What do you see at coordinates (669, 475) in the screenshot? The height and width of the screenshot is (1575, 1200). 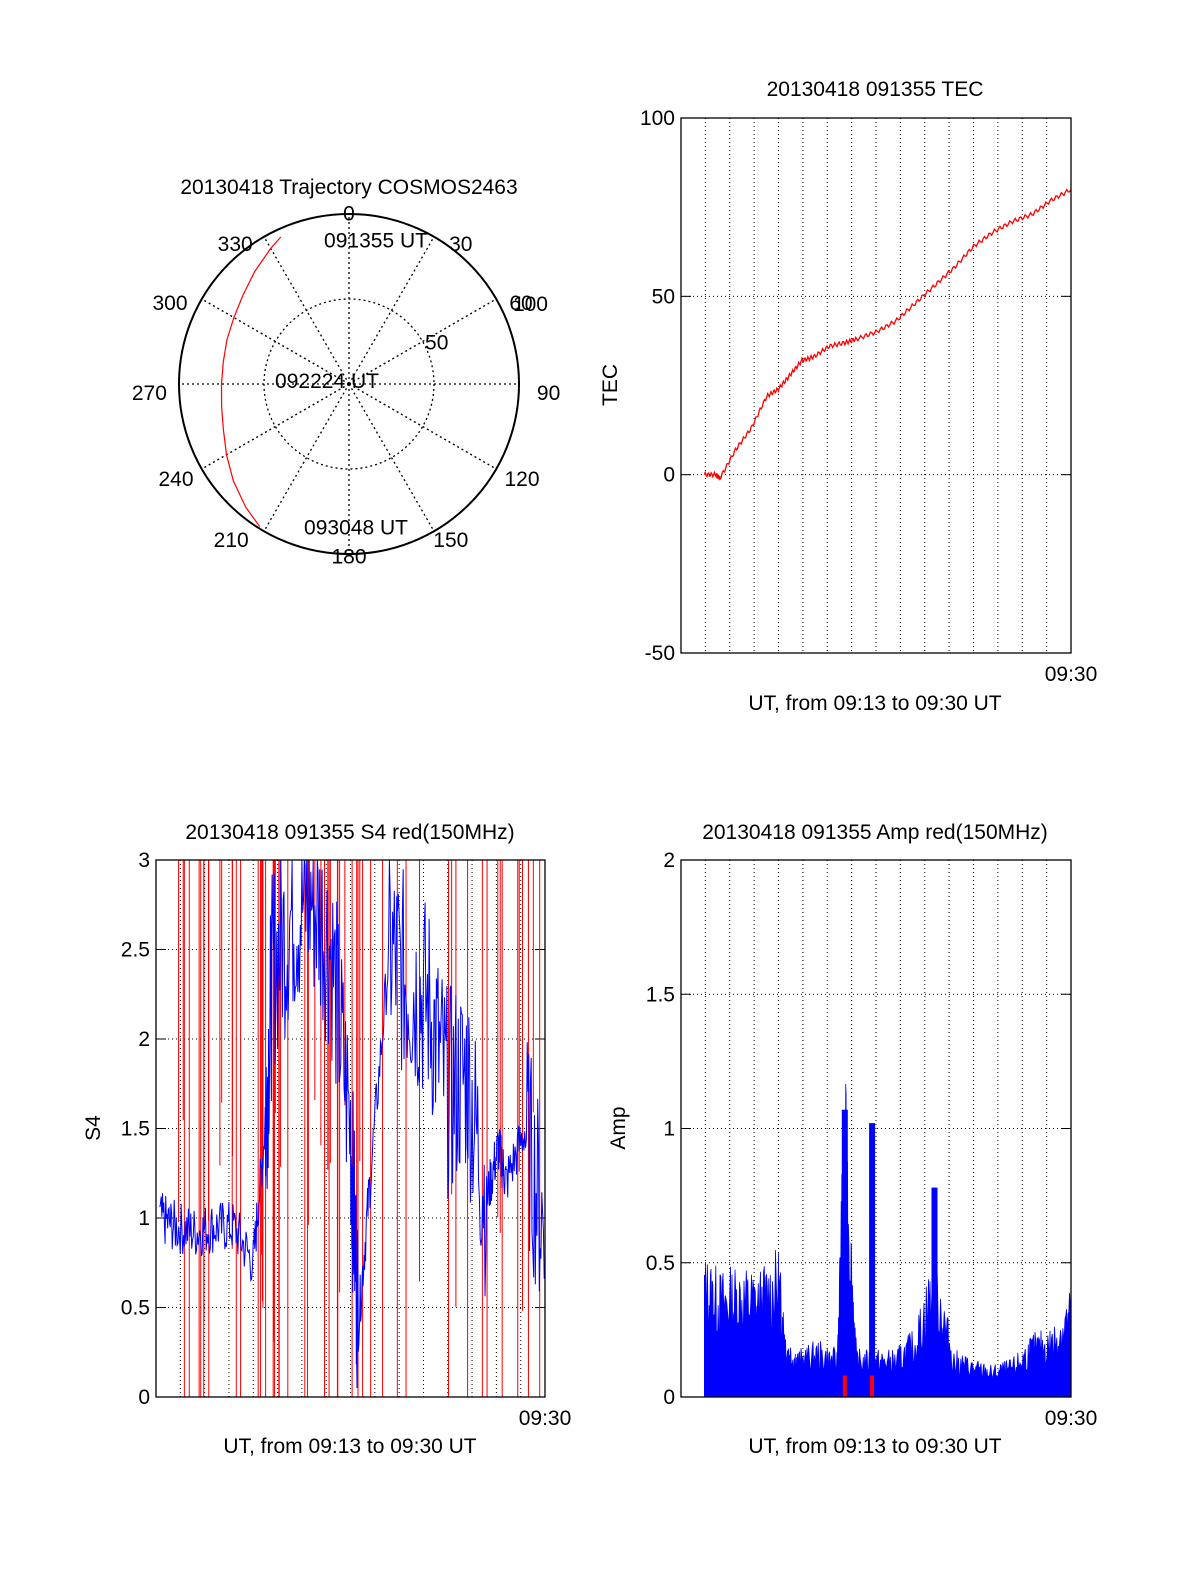 I see `tec-ytick-label: 0` at bounding box center [669, 475].